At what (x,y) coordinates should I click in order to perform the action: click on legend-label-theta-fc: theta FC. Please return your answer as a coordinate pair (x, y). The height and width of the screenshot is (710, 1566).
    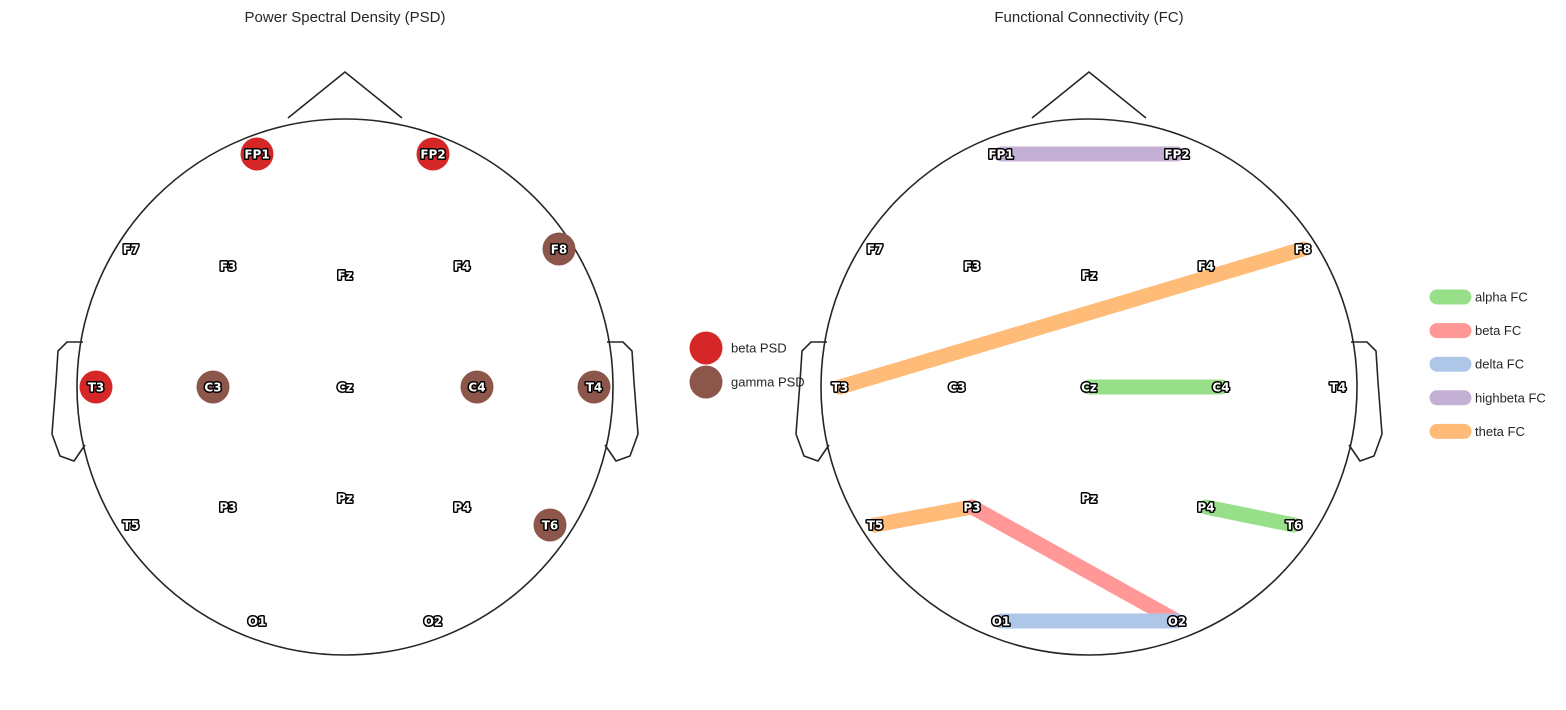
    Looking at the image, I should click on (1500, 431).